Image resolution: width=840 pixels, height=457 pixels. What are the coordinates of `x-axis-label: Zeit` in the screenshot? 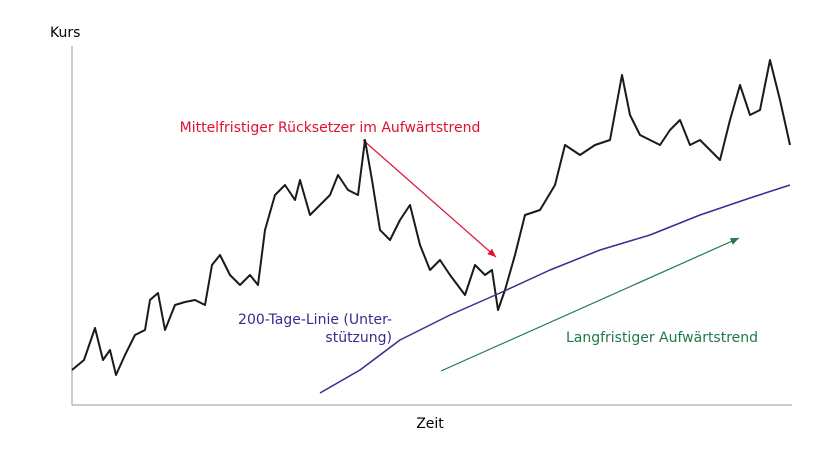 It's located at (430, 424).